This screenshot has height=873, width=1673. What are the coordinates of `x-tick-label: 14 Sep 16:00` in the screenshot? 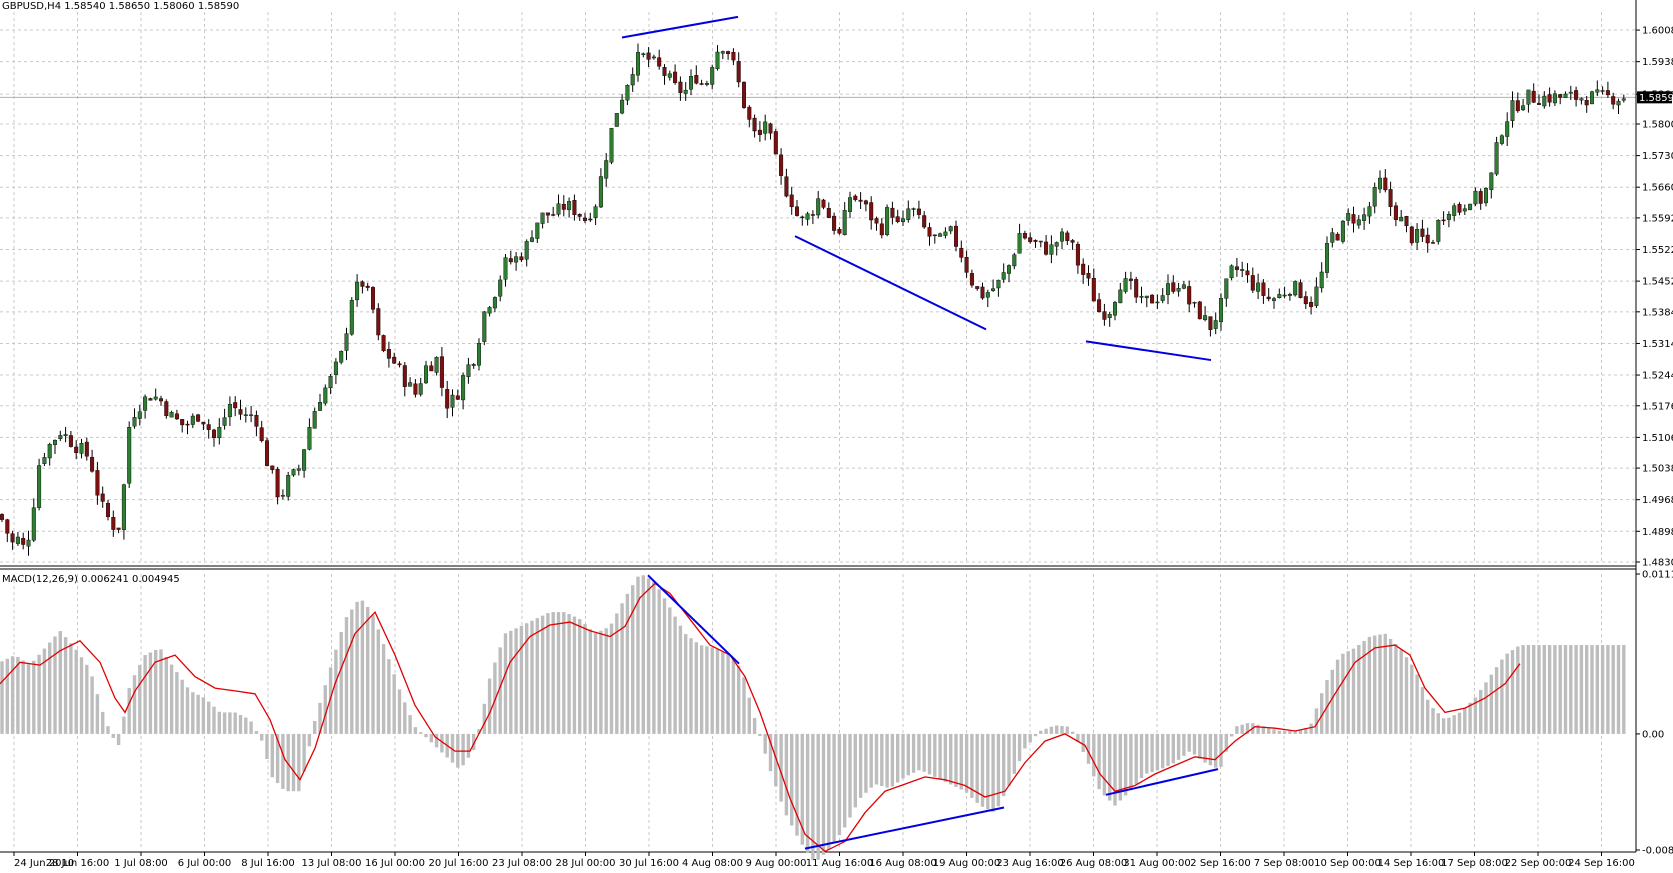 It's located at (1411, 863).